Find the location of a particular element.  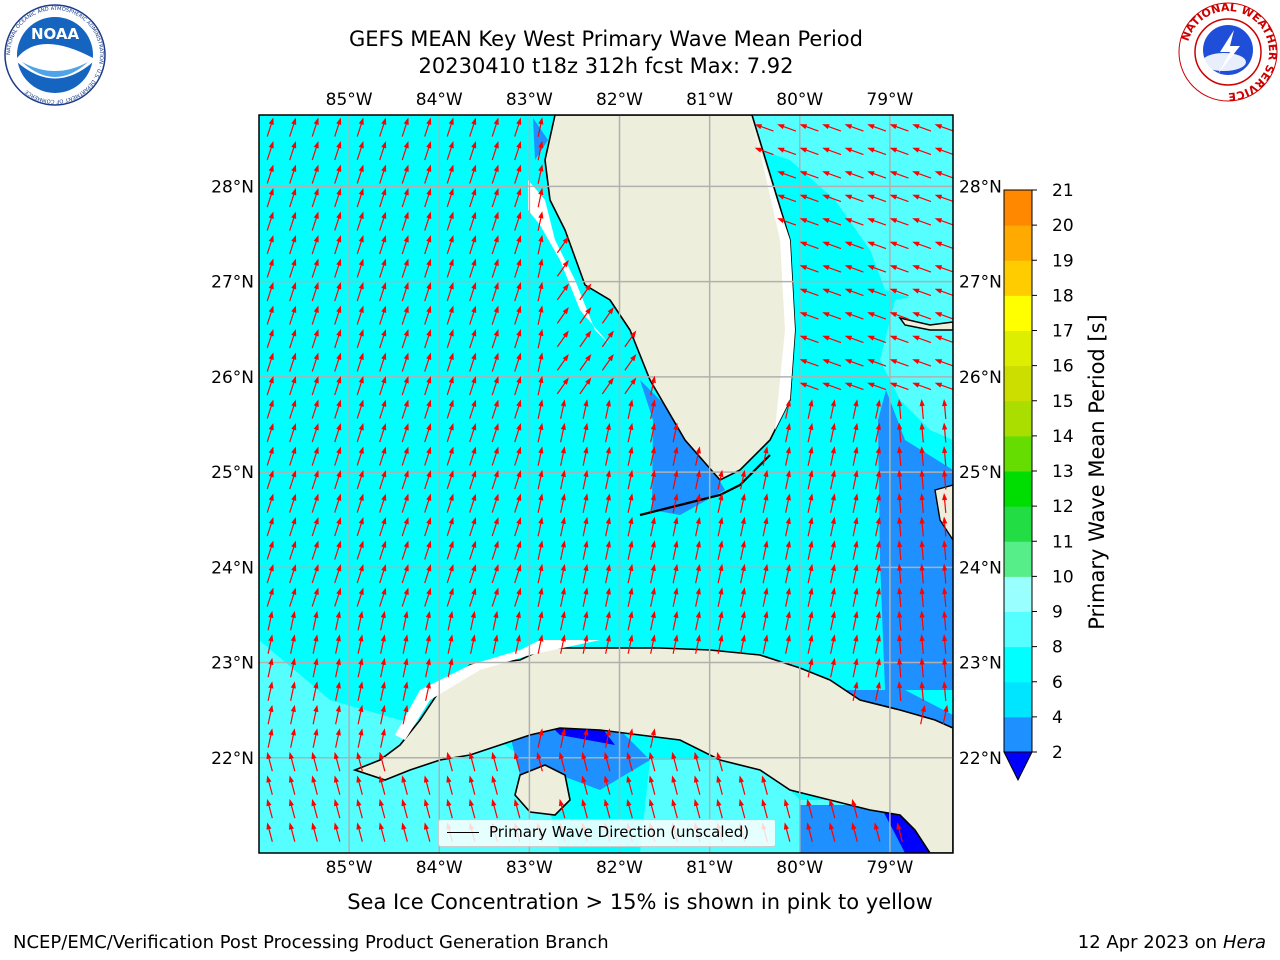

lon-label-bottom: 84°W is located at coordinates (439, 868).